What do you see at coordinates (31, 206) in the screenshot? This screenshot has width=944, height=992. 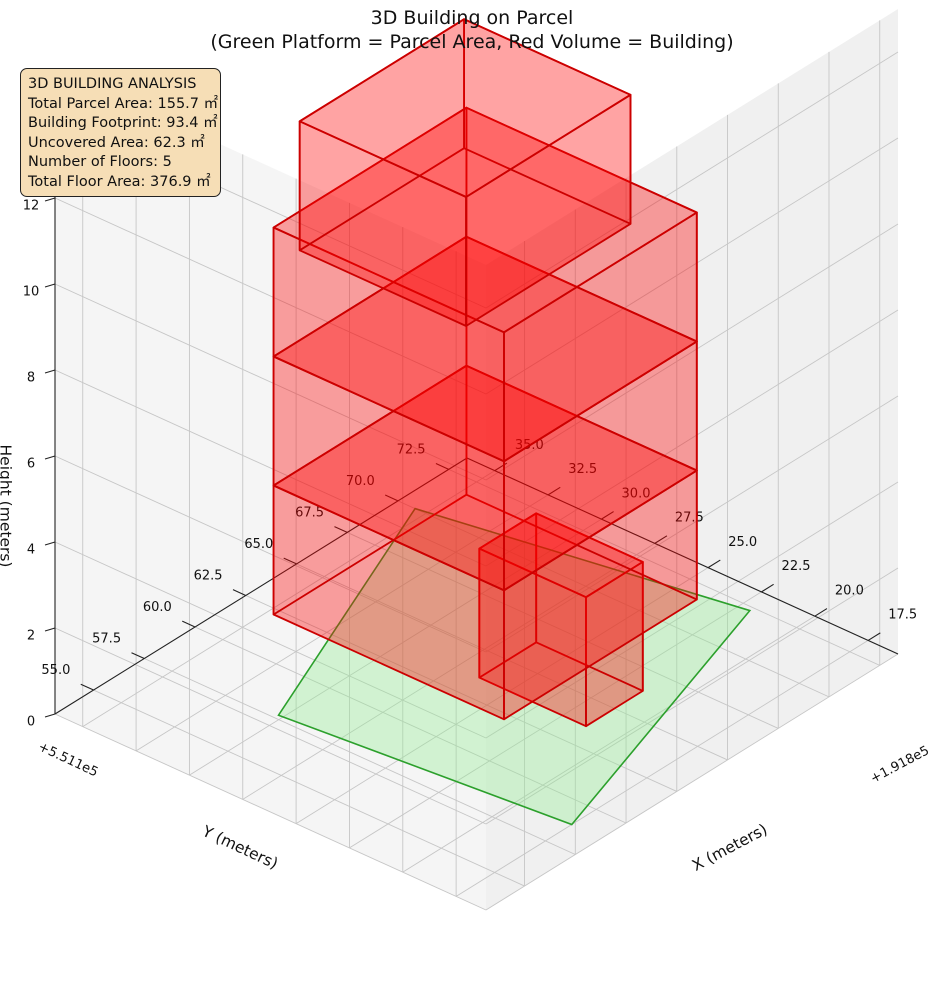 I see `z-tick-label: 12` at bounding box center [31, 206].